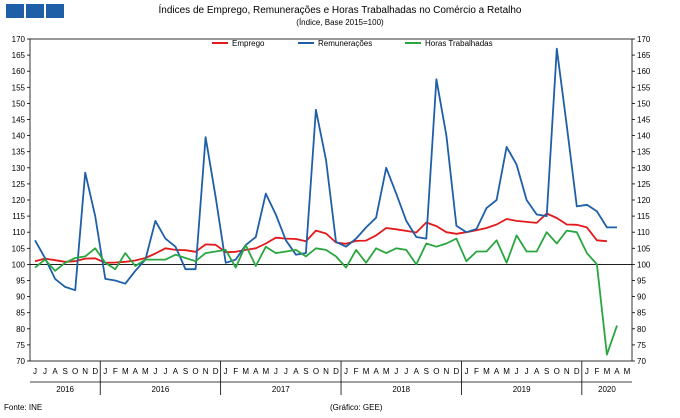  What do you see at coordinates (23, 407) in the screenshot?
I see `footer-source: Fonte: INE` at bounding box center [23, 407].